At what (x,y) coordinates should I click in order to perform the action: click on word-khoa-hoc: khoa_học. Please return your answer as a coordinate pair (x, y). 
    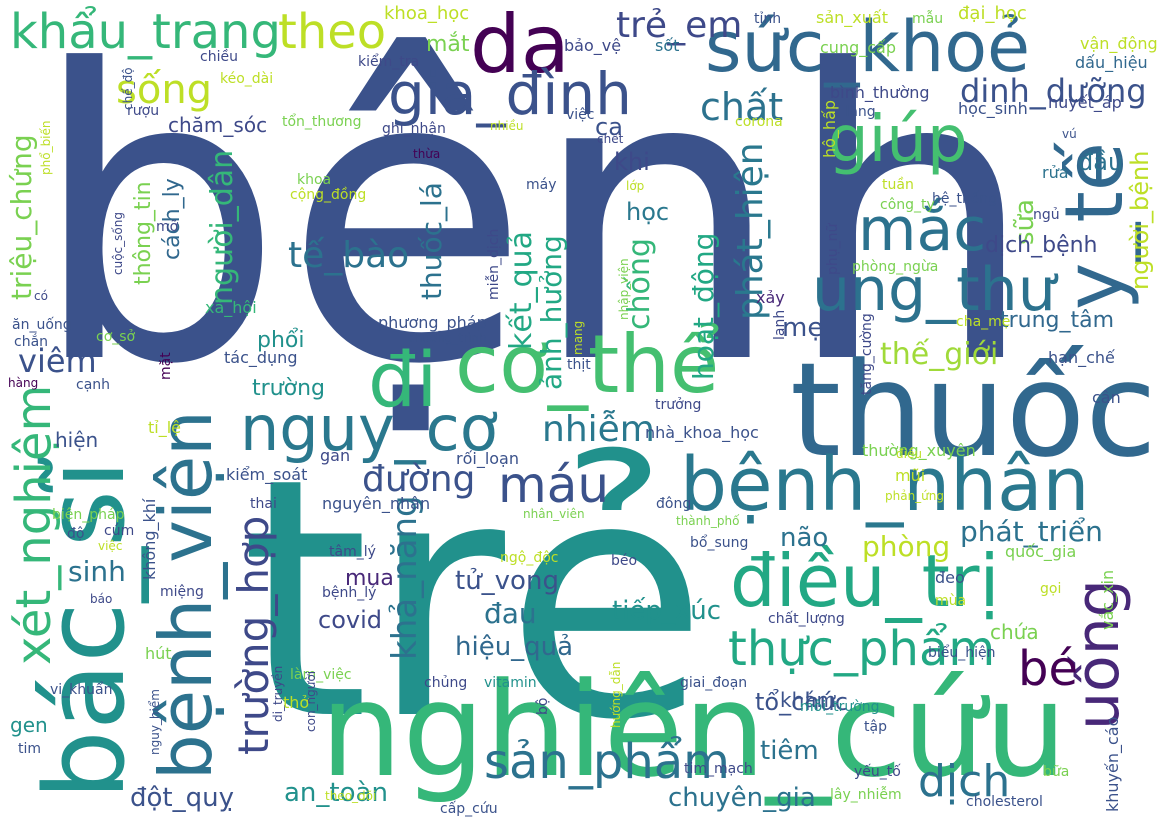
    Looking at the image, I should click on (427, 13).